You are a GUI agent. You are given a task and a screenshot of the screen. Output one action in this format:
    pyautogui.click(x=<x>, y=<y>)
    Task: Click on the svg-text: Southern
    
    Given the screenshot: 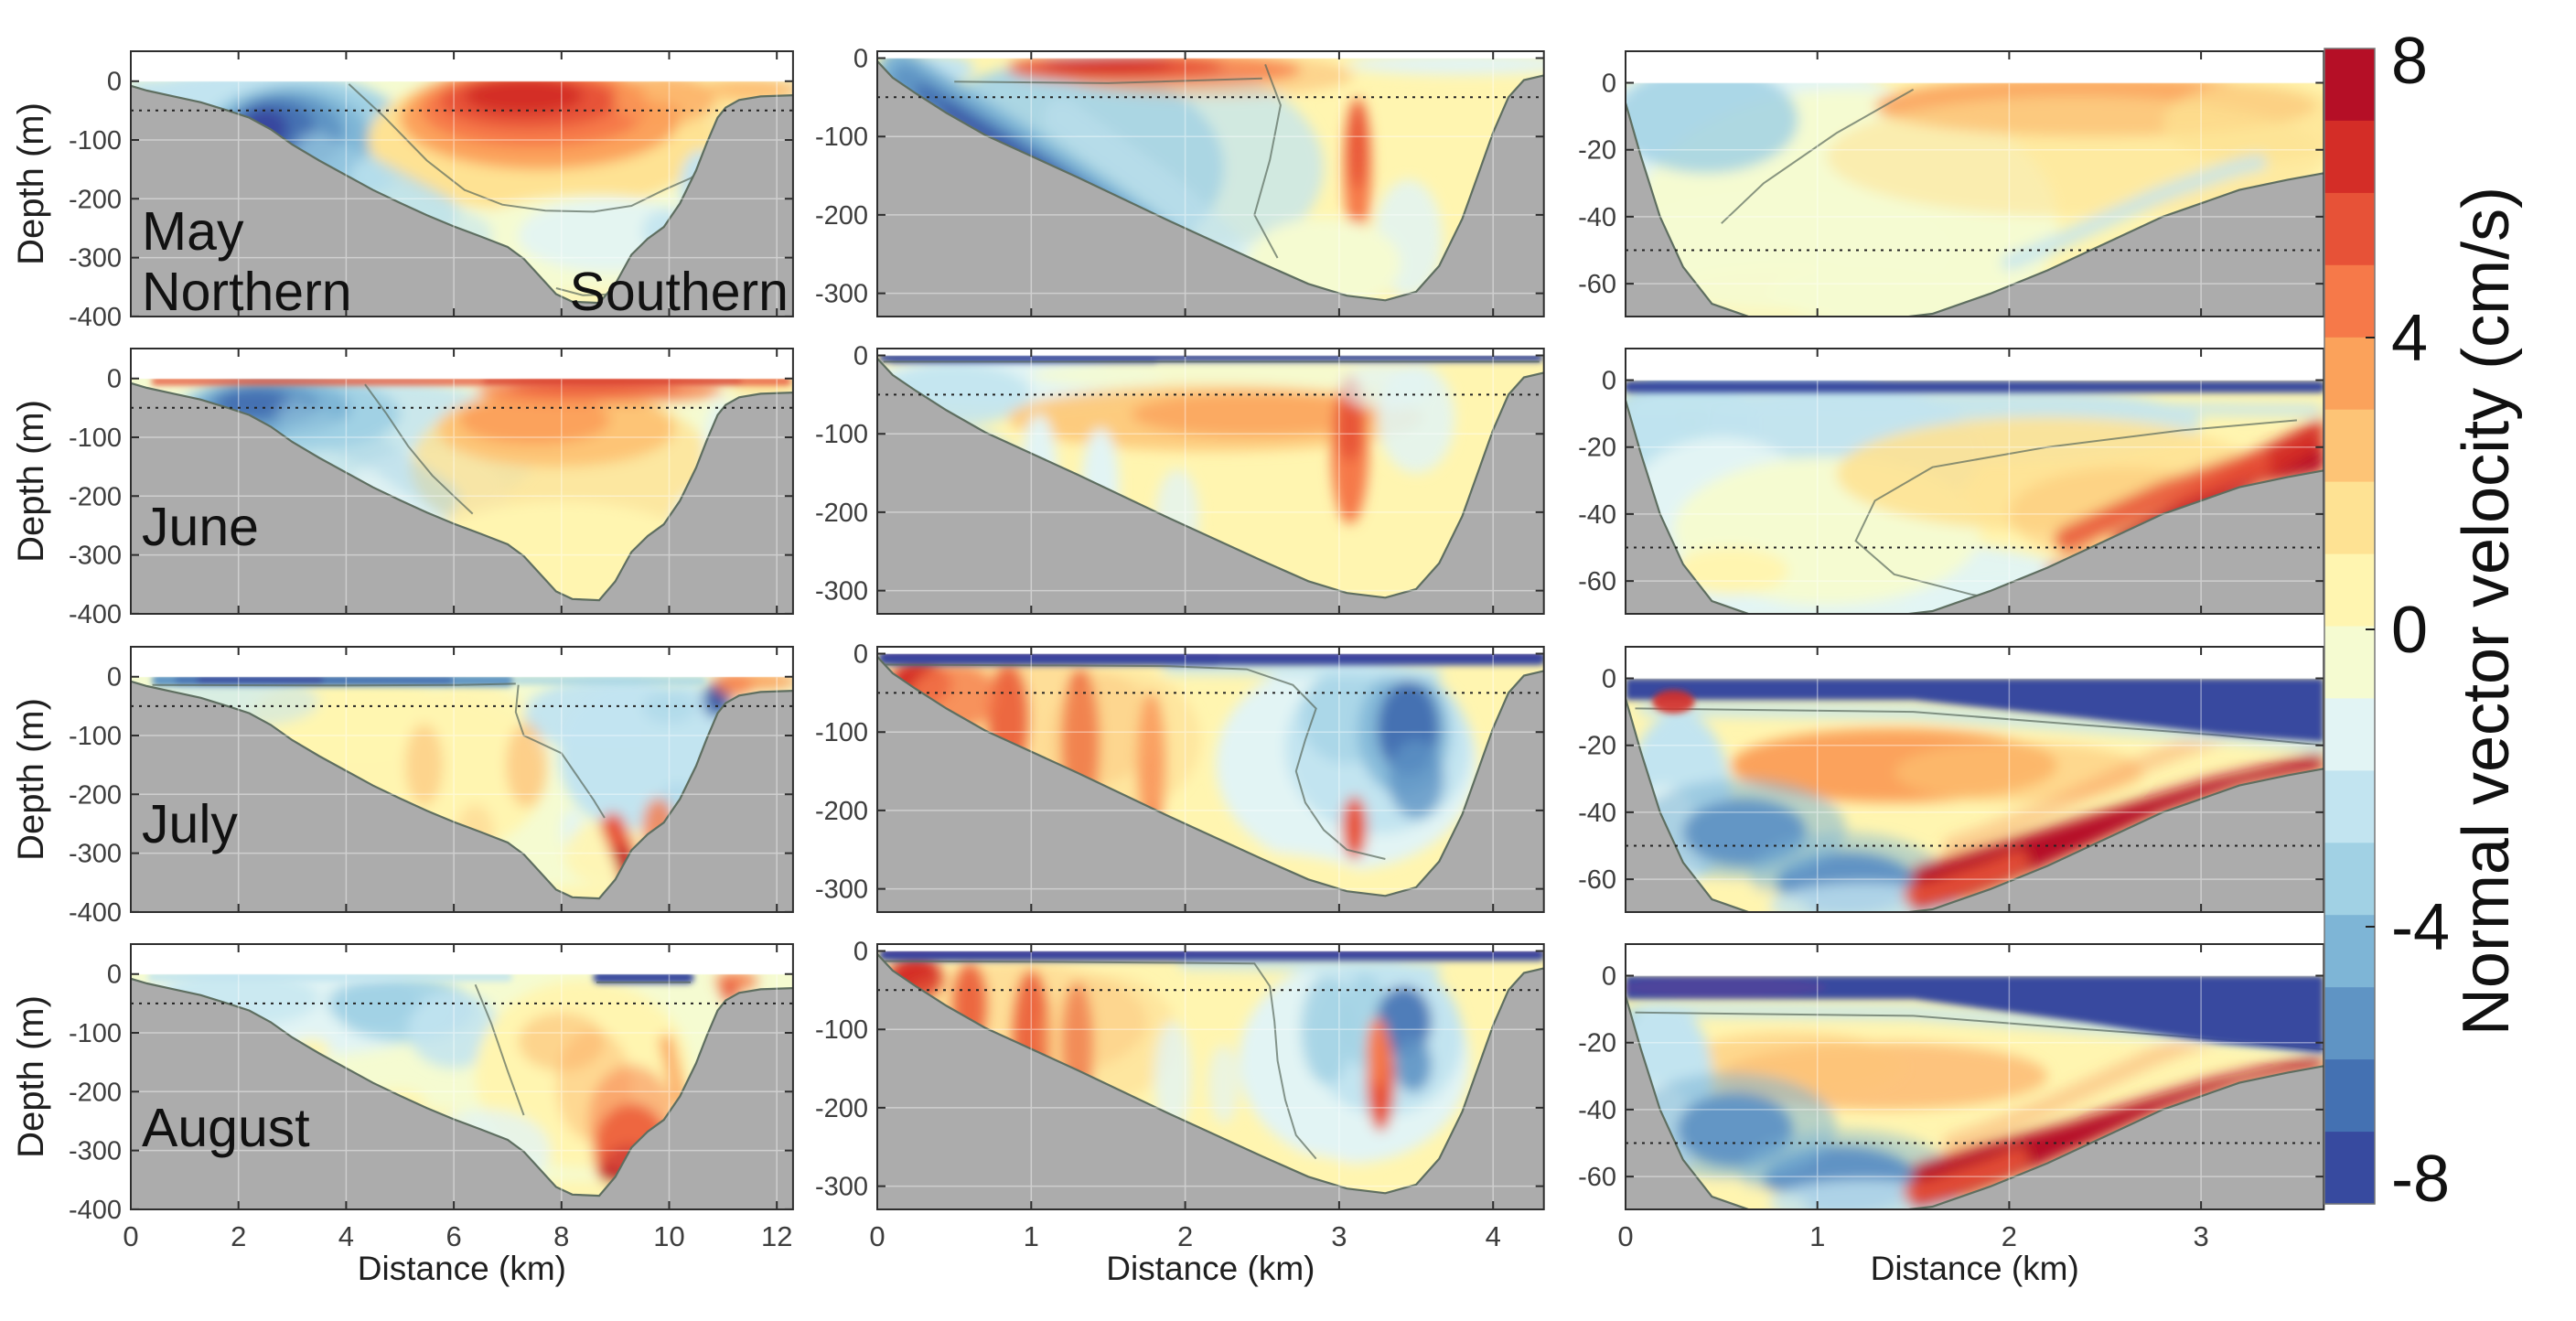 What is the action you would take?
    pyautogui.click(x=679, y=292)
    